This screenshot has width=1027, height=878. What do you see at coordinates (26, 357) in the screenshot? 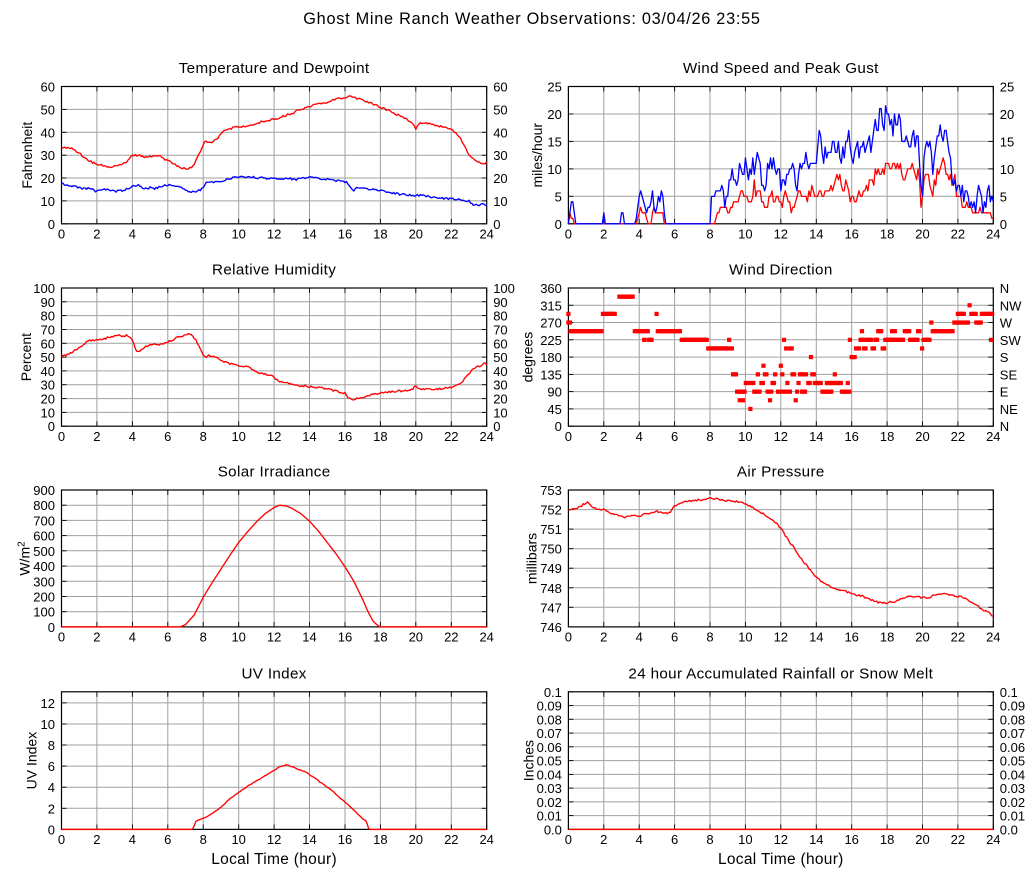
I see `svg-text: Percent` at bounding box center [26, 357].